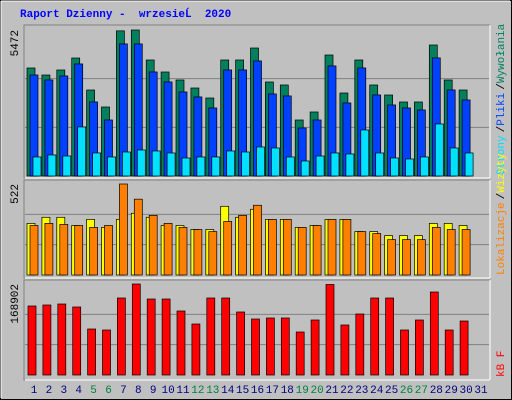 The width and height of the screenshot is (512, 400). Describe the element at coordinates (34, 391) in the screenshot. I see `x-tick-label: 1` at that location.